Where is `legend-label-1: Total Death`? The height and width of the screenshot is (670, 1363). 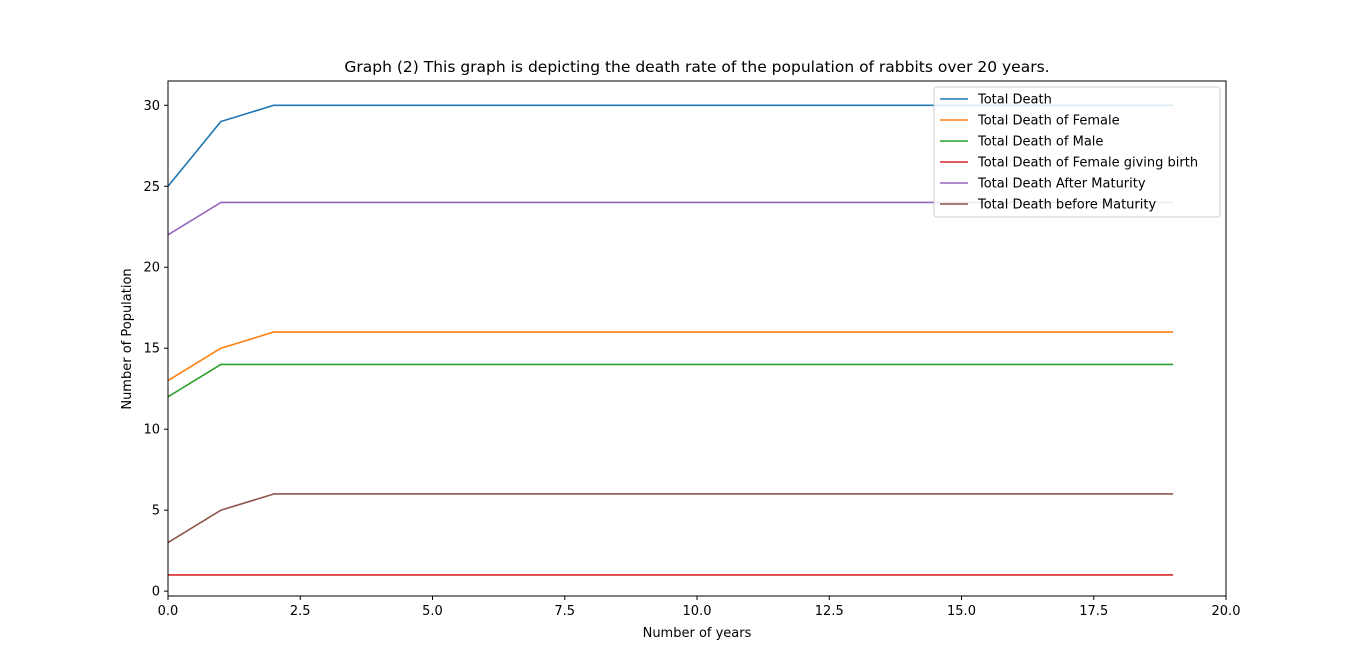
legend-label-1: Total Death is located at coordinates (1014, 100).